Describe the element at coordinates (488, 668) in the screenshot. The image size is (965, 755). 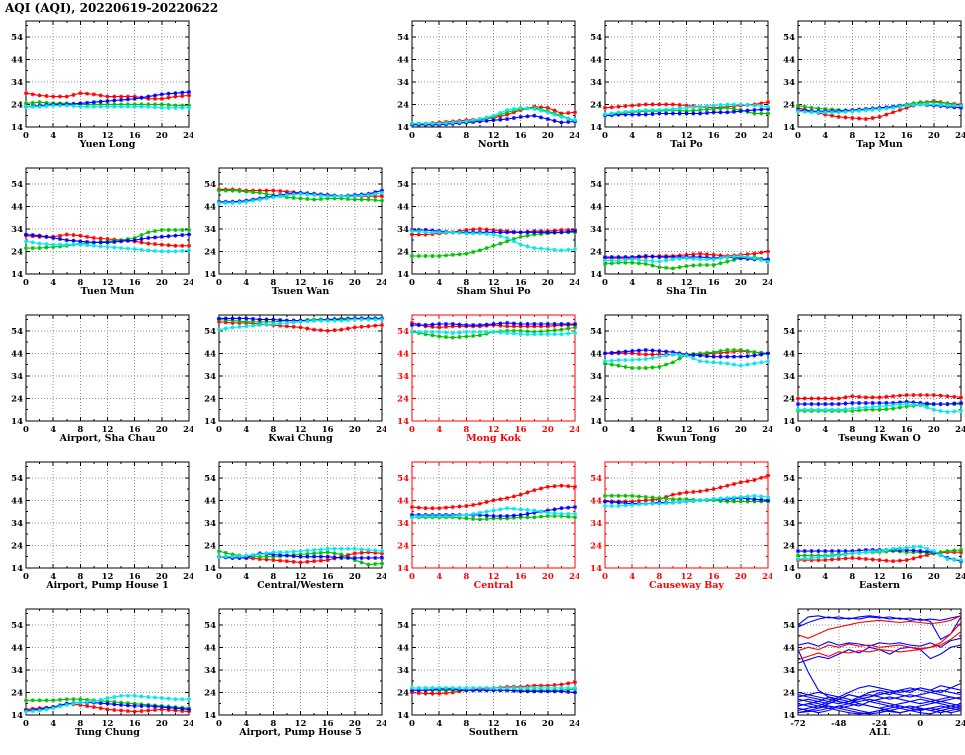
I see `plot-southern: 14 24 34 44 54 0 4 8 12 16 20 24` at that location.